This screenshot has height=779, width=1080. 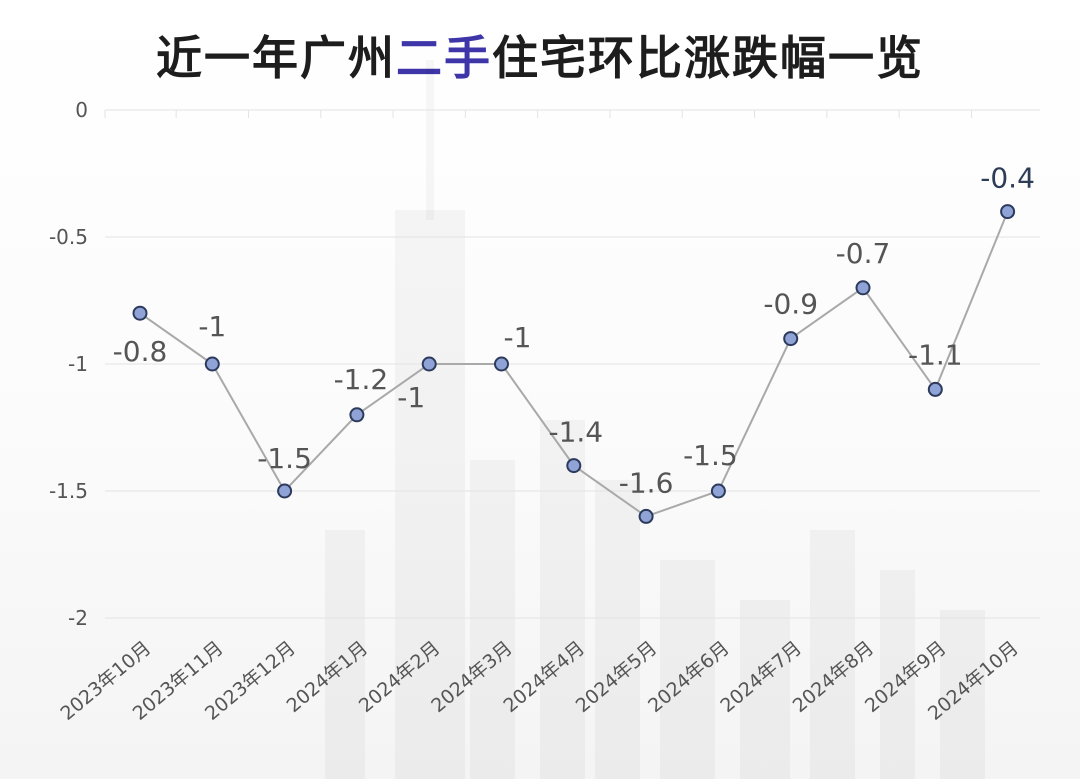 What do you see at coordinates (575, 432) in the screenshot?
I see `data-label: -1.4` at bounding box center [575, 432].